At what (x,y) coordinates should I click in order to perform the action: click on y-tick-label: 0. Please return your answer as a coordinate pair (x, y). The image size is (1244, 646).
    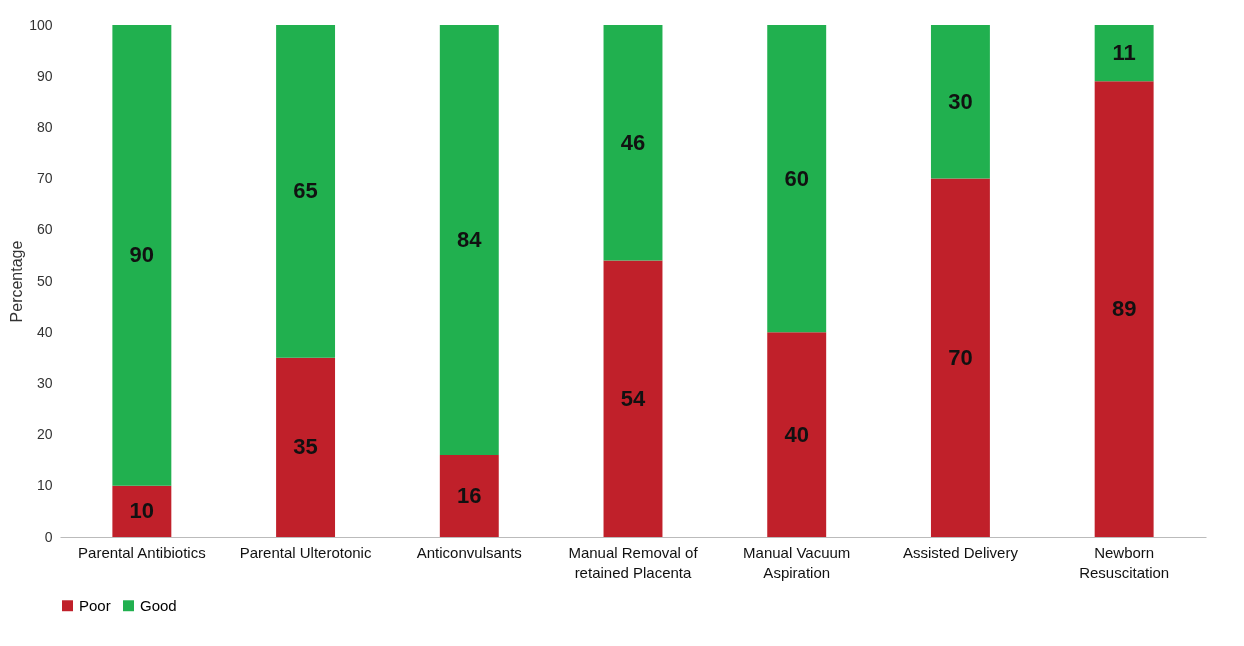
    Looking at the image, I should click on (48, 536).